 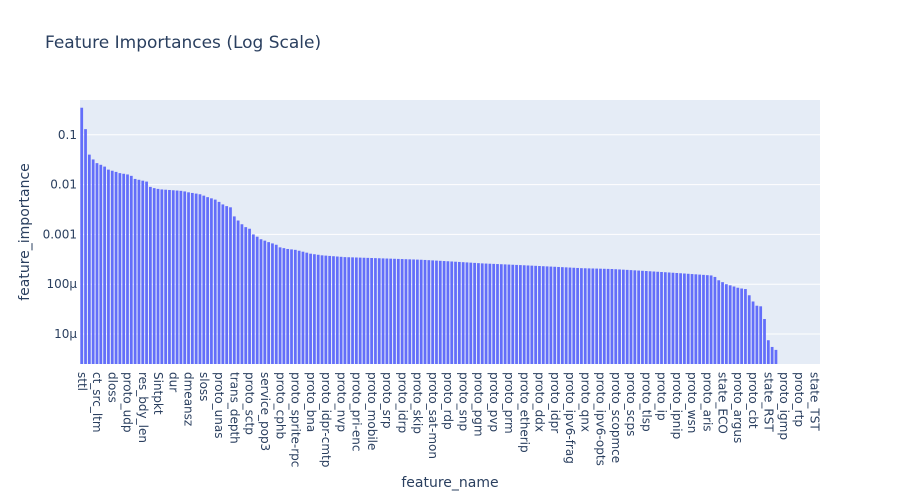 What do you see at coordinates (723, 403) in the screenshot?
I see `x-tick-label: state_ECO` at bounding box center [723, 403].